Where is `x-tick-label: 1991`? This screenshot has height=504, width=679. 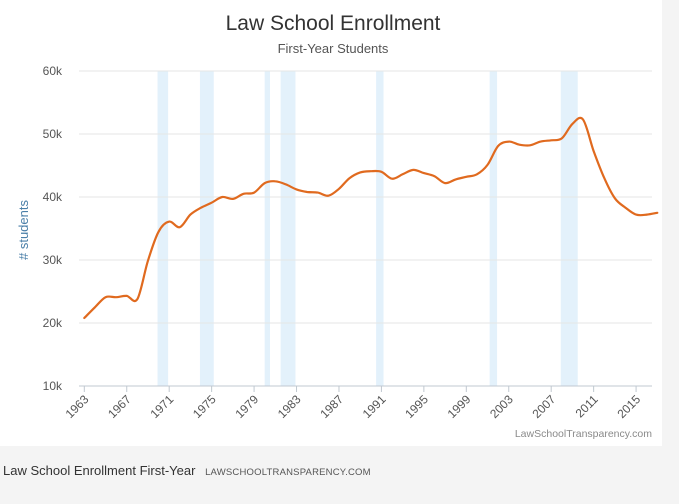 x-tick-label: 1991 is located at coordinates (374, 406).